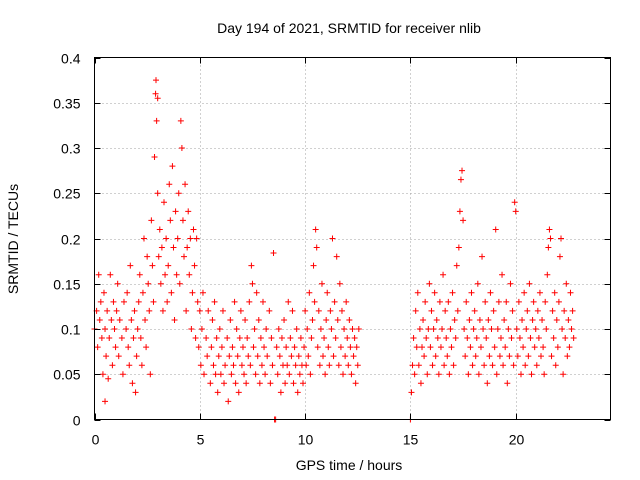 This screenshot has height=480, width=640. Describe the element at coordinates (71, 149) in the screenshot. I see `y-tick-label: 0.3` at that location.